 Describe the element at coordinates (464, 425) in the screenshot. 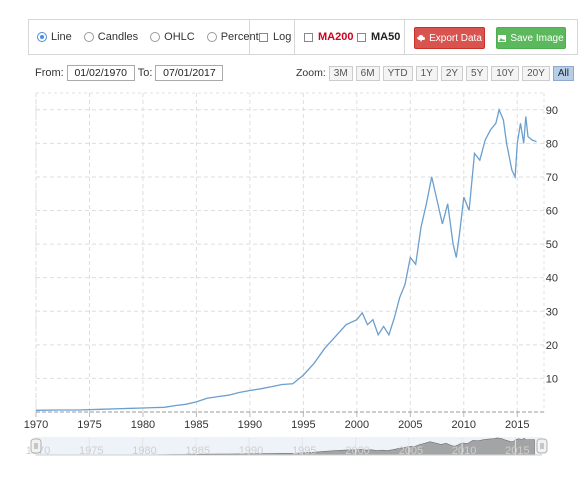

I see `x-tick-label: 2010` at that location.